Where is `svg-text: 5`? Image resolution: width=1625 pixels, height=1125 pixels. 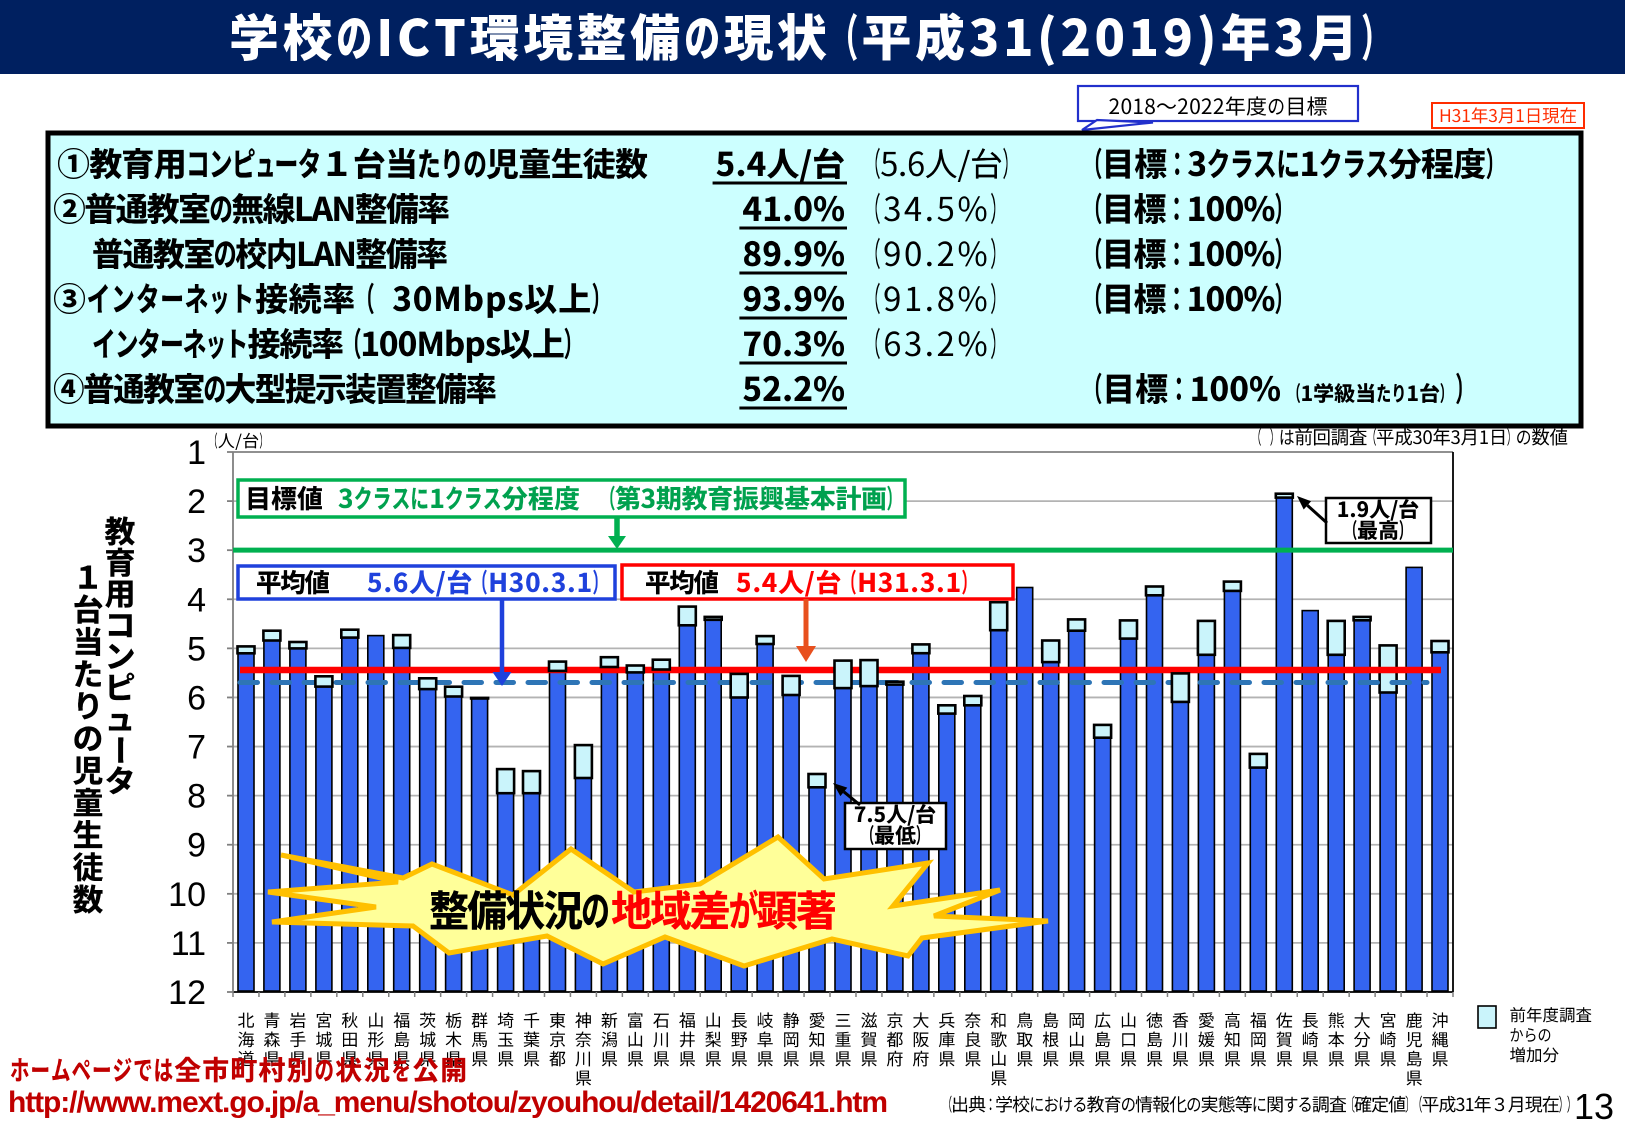 svg-text: 5 is located at coordinates (196, 649).